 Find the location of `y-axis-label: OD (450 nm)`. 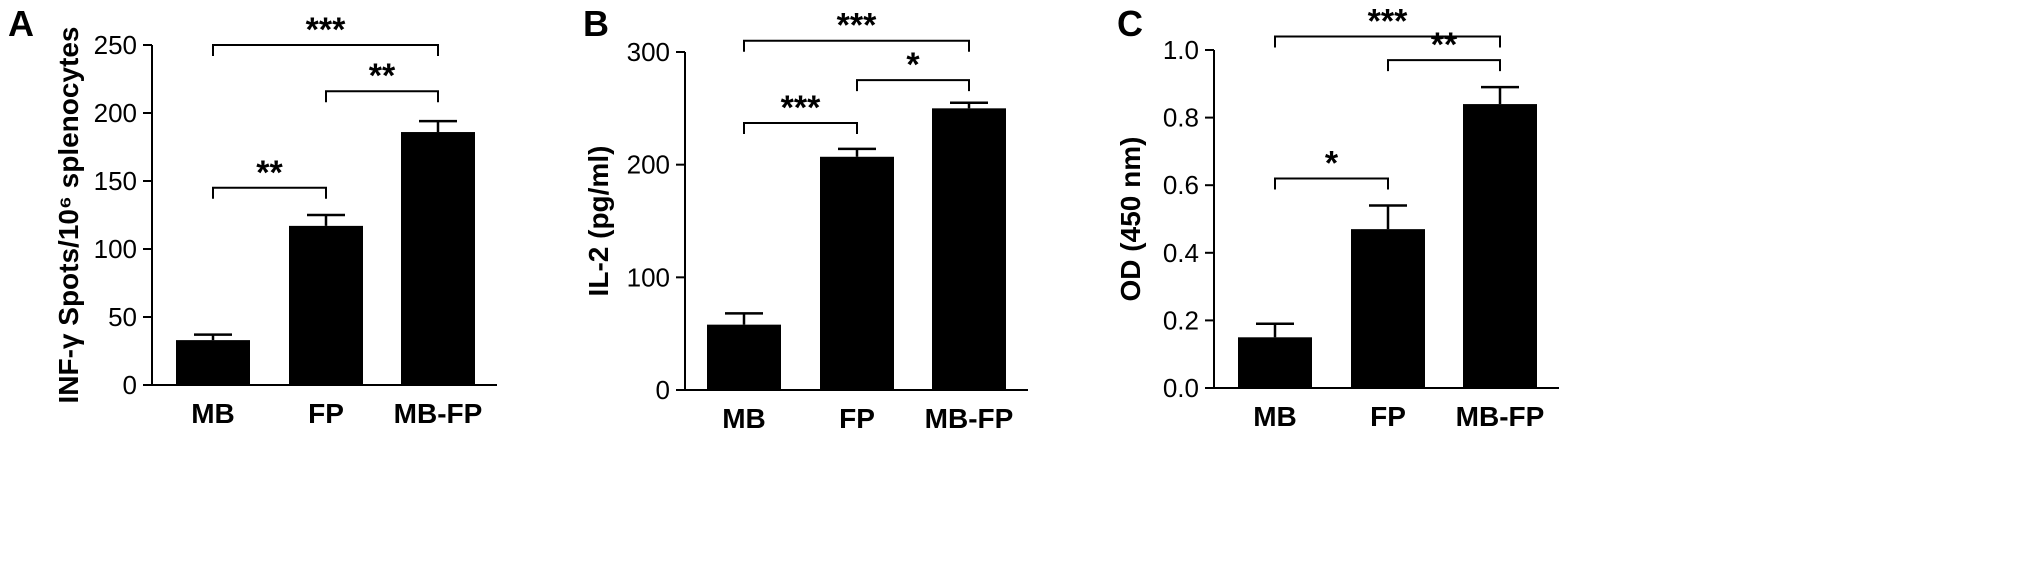

y-axis-label: OD (450 nm) is located at coordinates (1130, 219).